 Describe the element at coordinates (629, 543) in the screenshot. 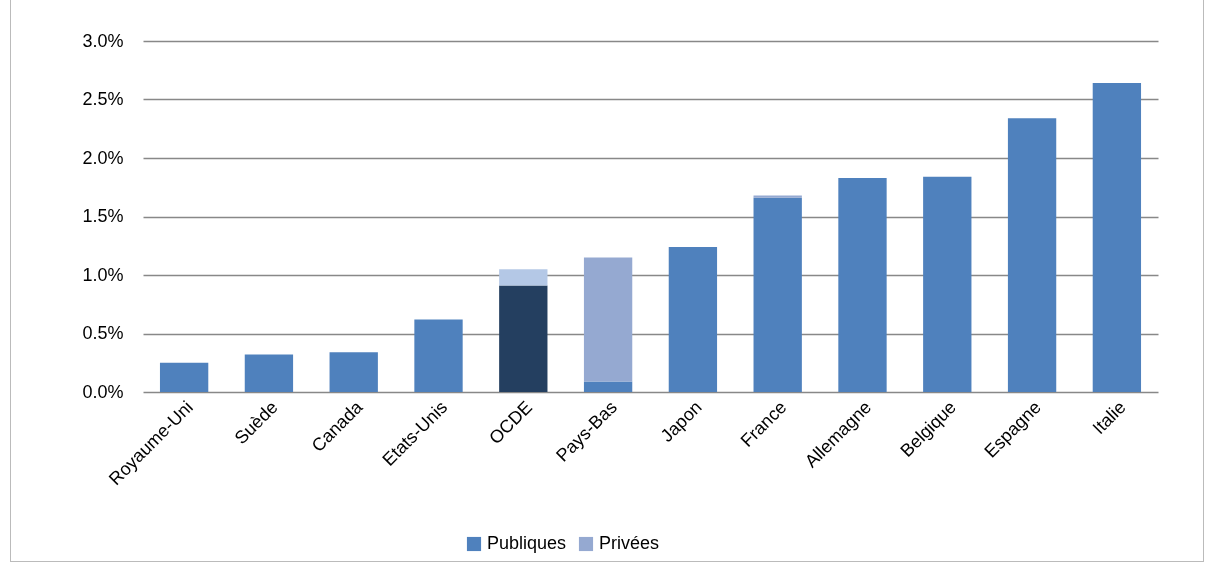

I see `legend-label: Privées` at that location.